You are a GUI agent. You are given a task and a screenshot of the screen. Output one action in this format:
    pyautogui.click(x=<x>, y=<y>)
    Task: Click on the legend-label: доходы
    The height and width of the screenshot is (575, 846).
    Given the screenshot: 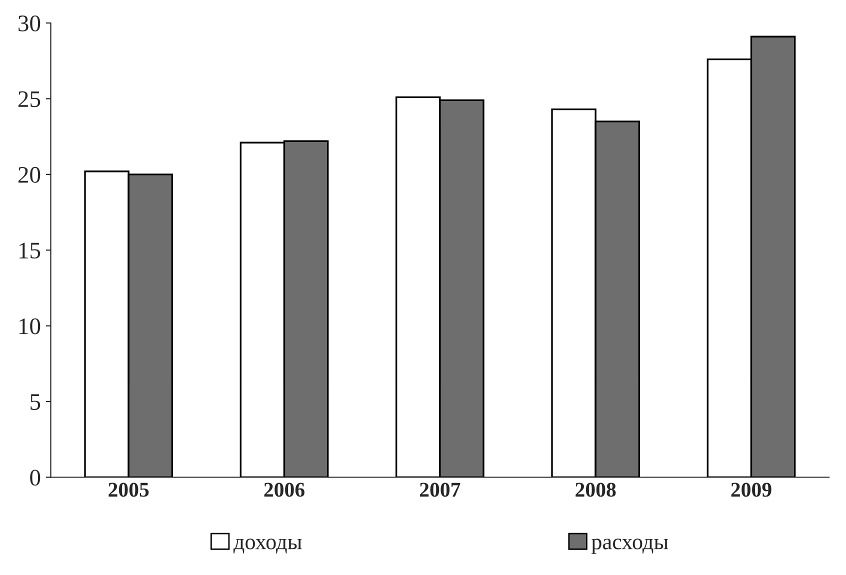 What is the action you would take?
    pyautogui.click(x=267, y=546)
    